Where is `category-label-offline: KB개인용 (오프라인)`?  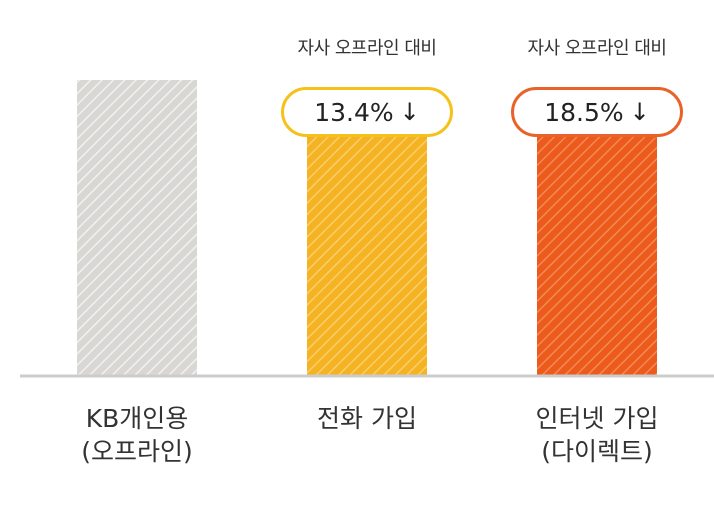 category-label-offline: KB개인용 (오프라인) is located at coordinates (137, 435).